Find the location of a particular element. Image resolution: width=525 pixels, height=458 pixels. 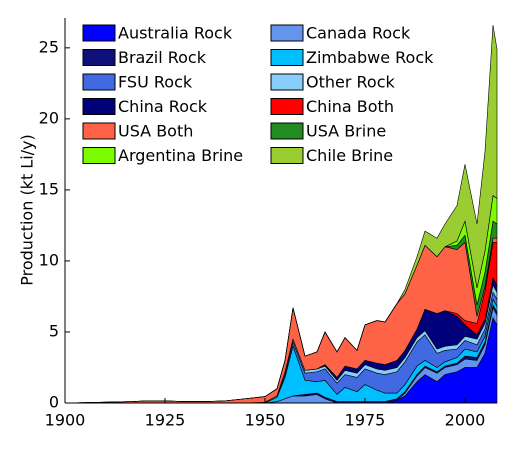

y-tick-label: 5 is located at coordinates (54, 330).